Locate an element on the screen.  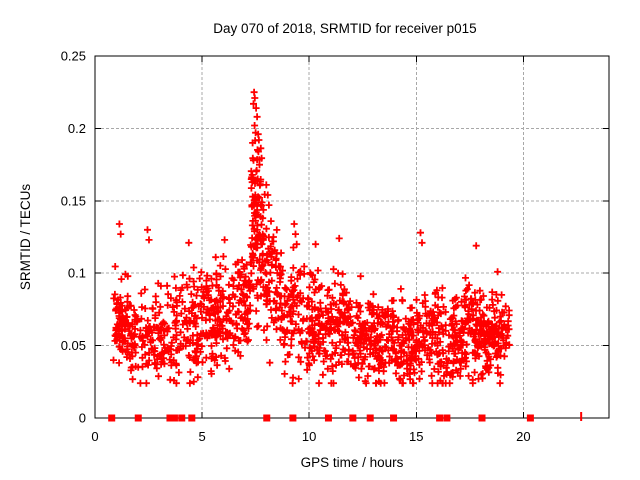
x-tick-label: 0 is located at coordinates (94, 436).